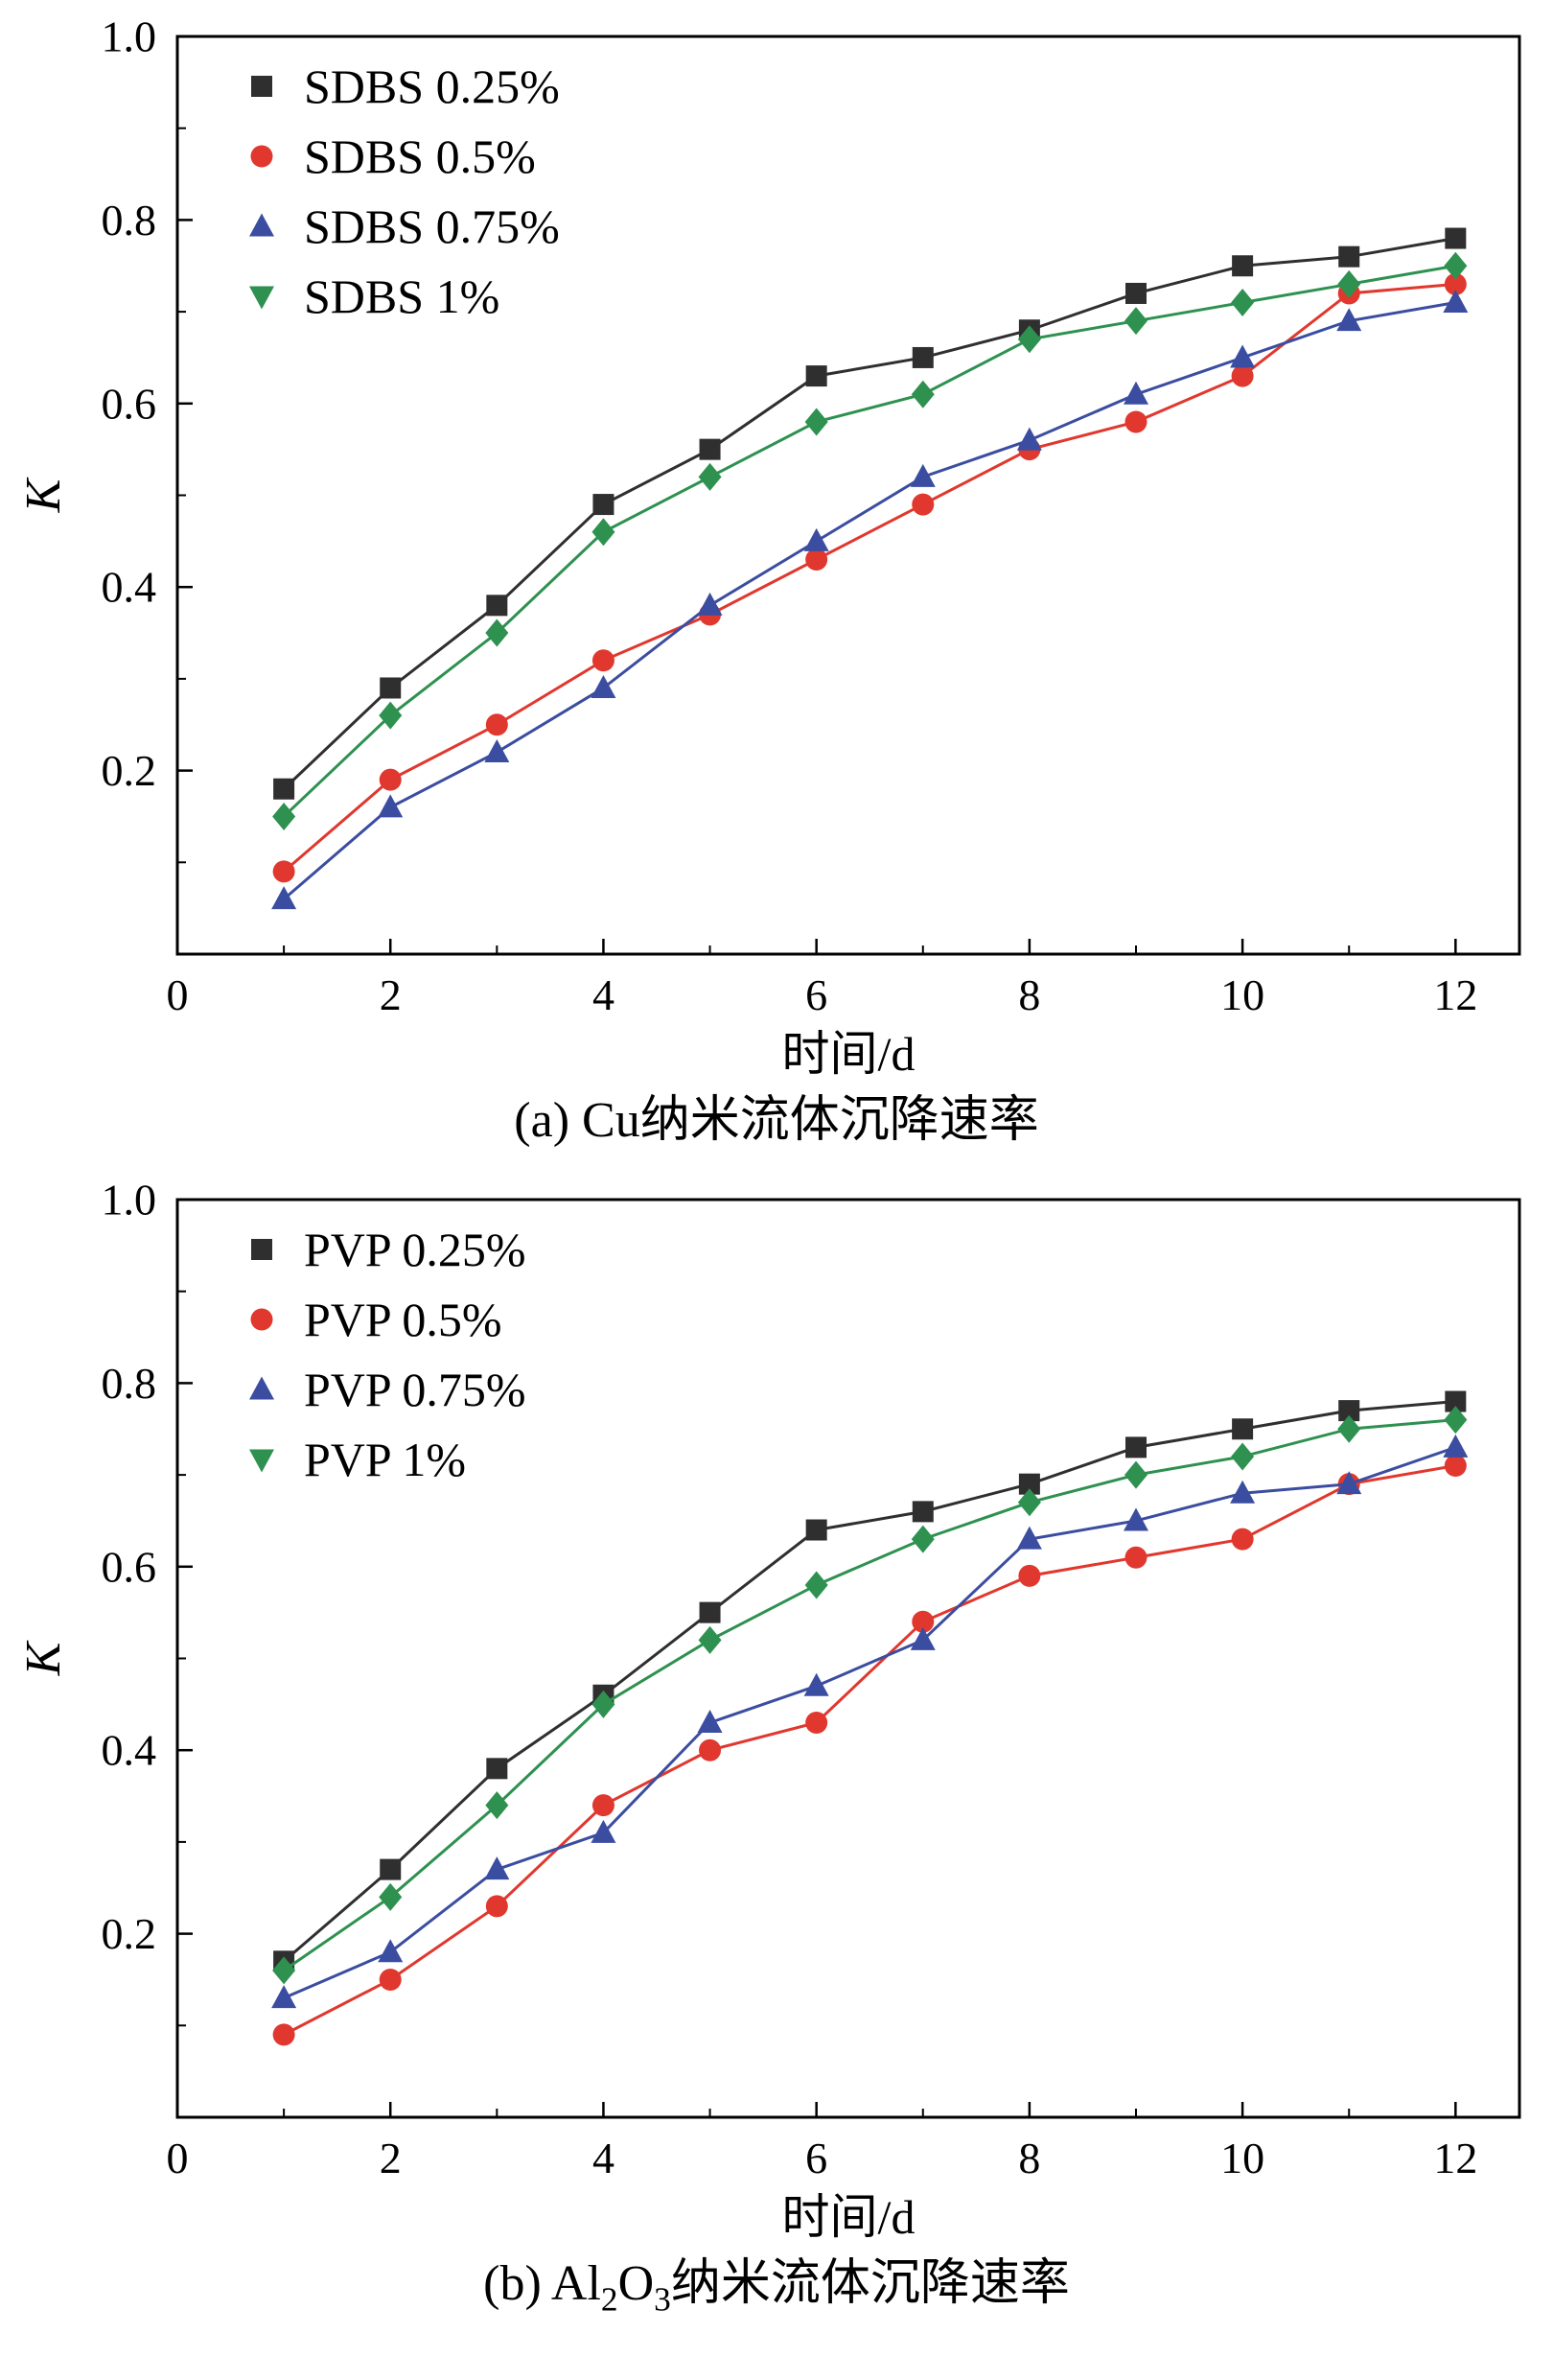  What do you see at coordinates (662, 2299) in the screenshot?
I see `caption-subscript: 3` at bounding box center [662, 2299].